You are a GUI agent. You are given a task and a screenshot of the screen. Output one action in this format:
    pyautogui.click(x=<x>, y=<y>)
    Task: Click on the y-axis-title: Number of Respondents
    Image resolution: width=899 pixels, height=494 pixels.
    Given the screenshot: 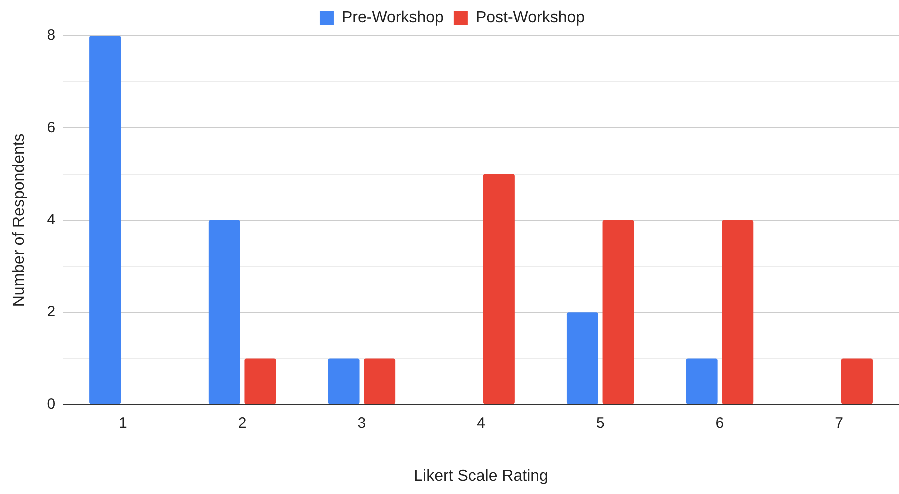 What is the action you would take?
    pyautogui.click(x=19, y=221)
    